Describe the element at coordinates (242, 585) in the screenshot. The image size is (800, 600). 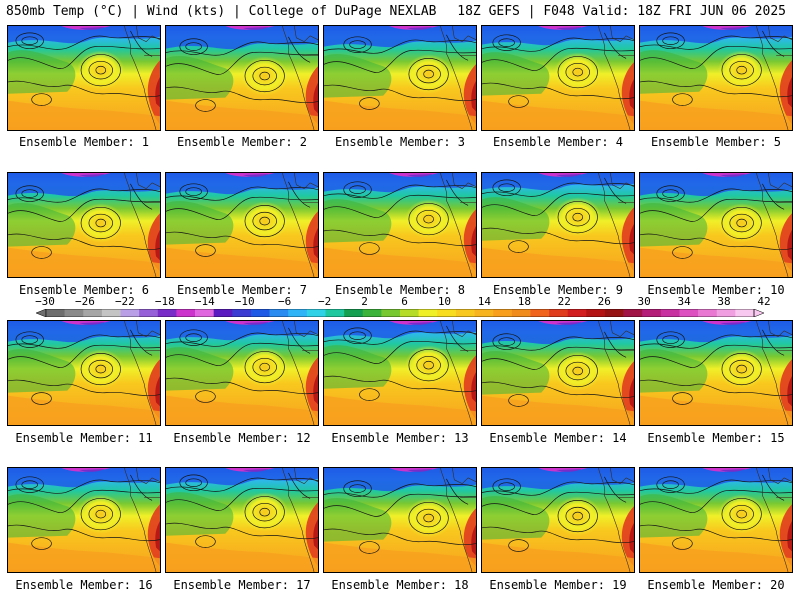
I see `ensemble-member-label: Ensemble Member: 17` at that location.